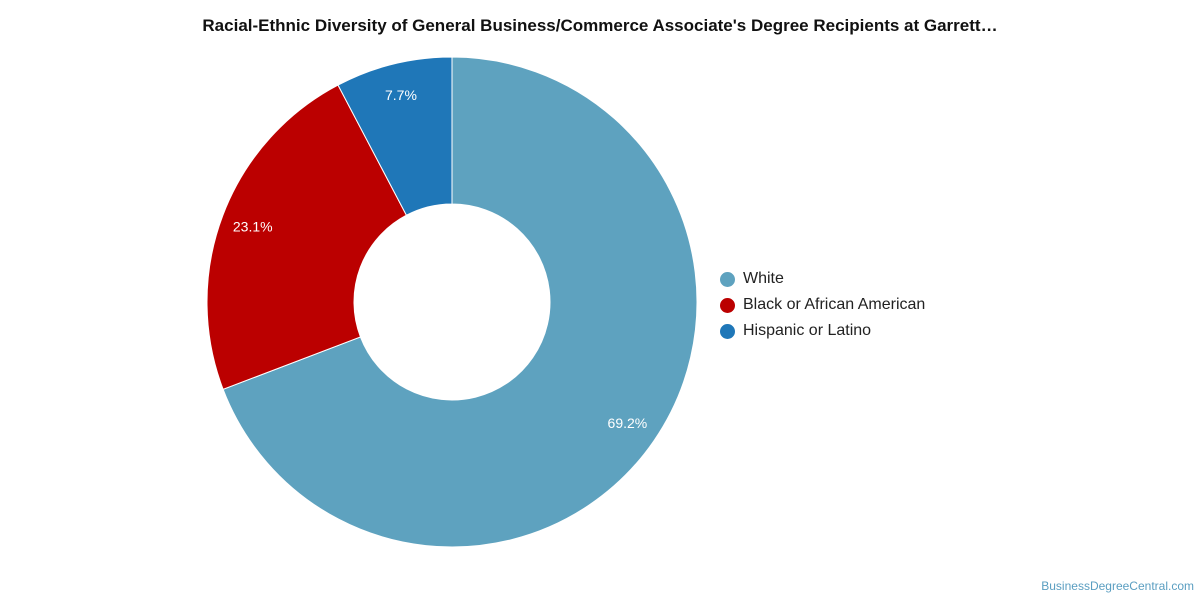 This screenshot has width=1200, height=600. What do you see at coordinates (763, 278) in the screenshot?
I see `legend-label: White` at bounding box center [763, 278].